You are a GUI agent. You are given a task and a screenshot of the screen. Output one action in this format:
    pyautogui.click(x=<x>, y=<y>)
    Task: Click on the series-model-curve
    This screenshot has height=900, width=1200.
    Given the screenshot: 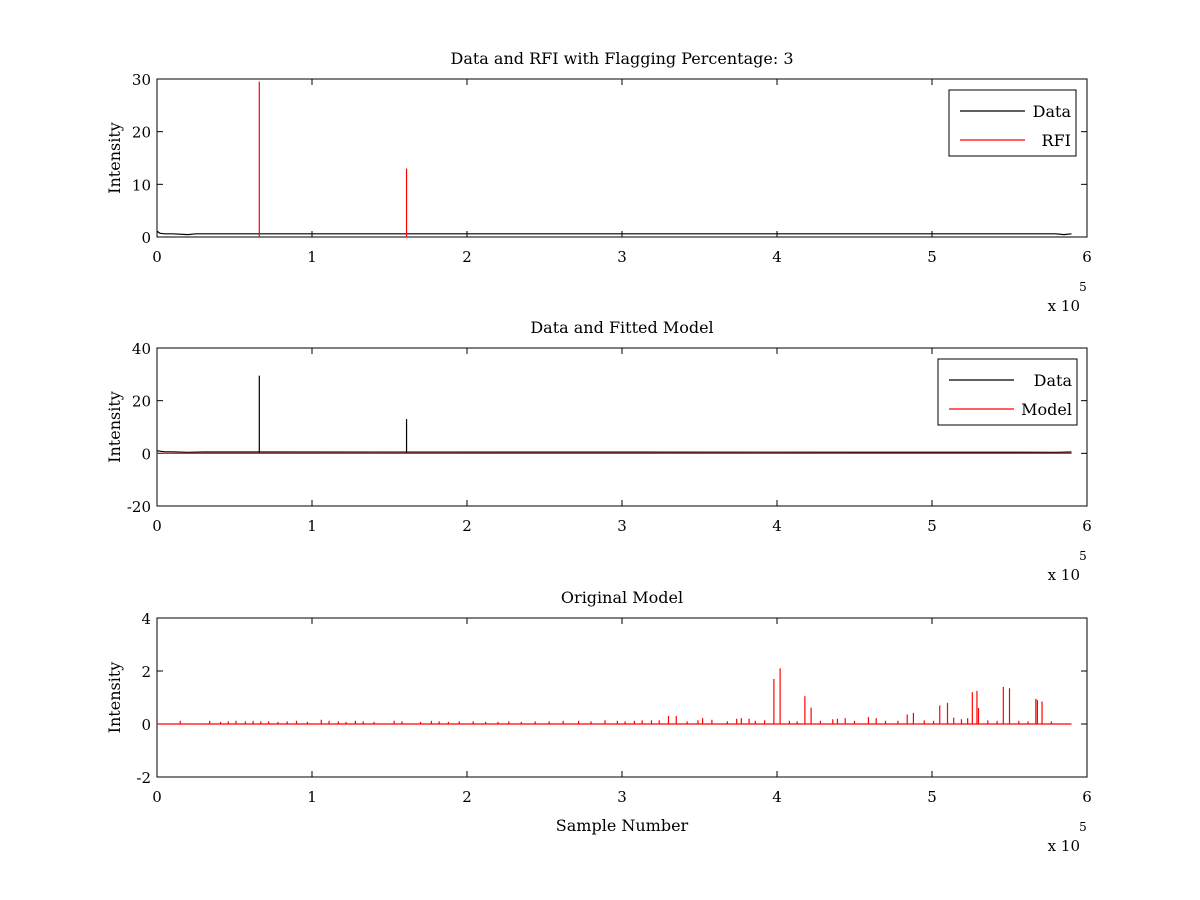 What is the action you would take?
    pyautogui.click(x=614, y=696)
    